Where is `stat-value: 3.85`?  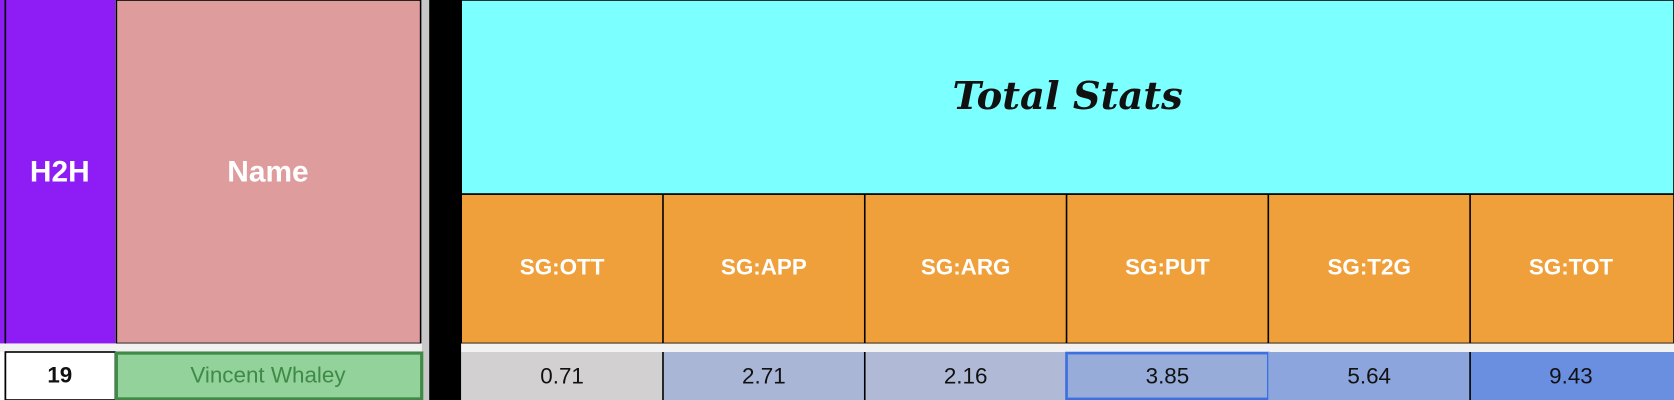 stat-value: 3.85 is located at coordinates (1168, 376).